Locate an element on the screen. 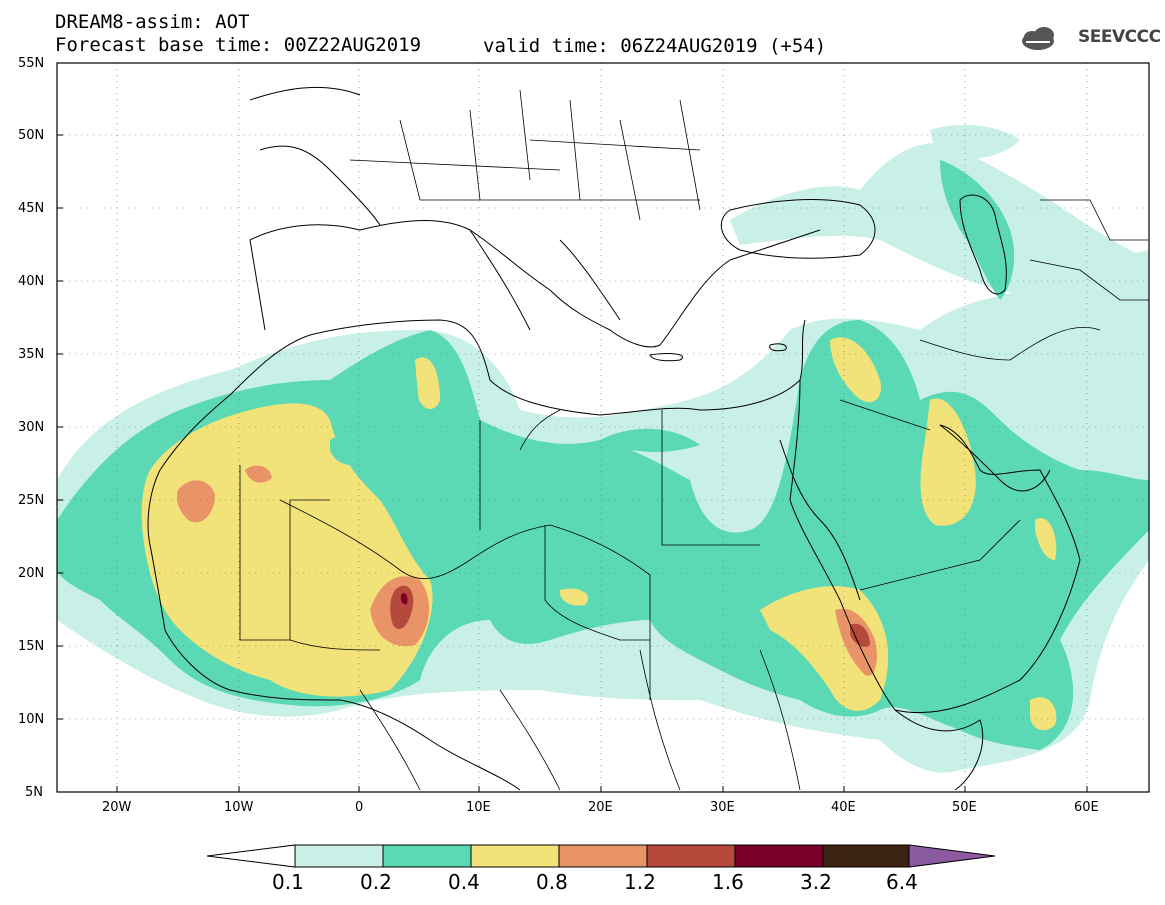 This screenshot has width=1165, height=905. lon-label: 20E is located at coordinates (600, 807).